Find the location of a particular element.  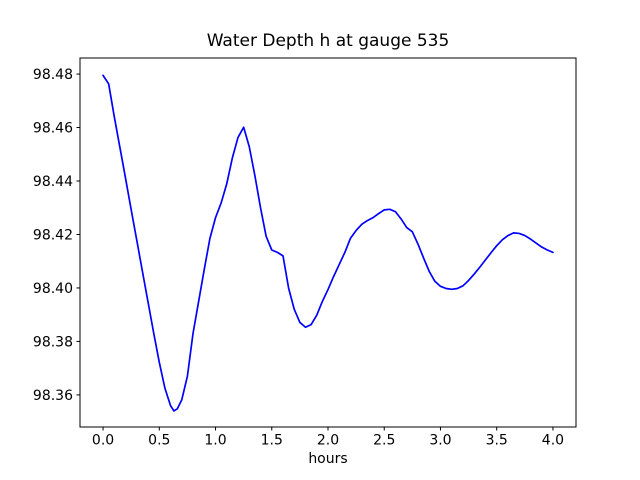

y-tick-label: 98.48 is located at coordinates (53, 75).